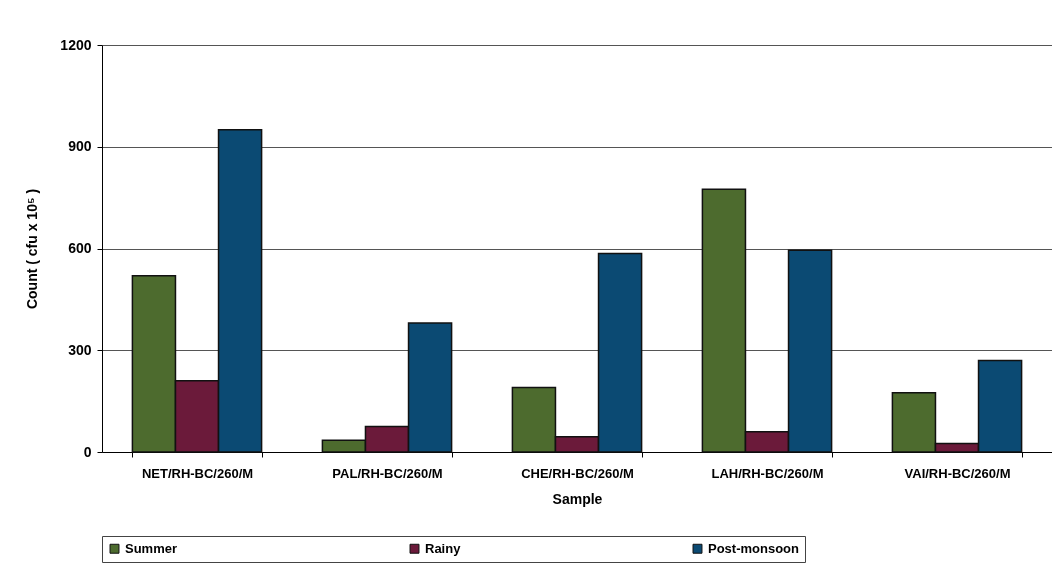 This screenshot has width=1063, height=575. What do you see at coordinates (32, 249) in the screenshot?
I see `y-axis-title: Count ( cfu x 10⁵ )` at bounding box center [32, 249].